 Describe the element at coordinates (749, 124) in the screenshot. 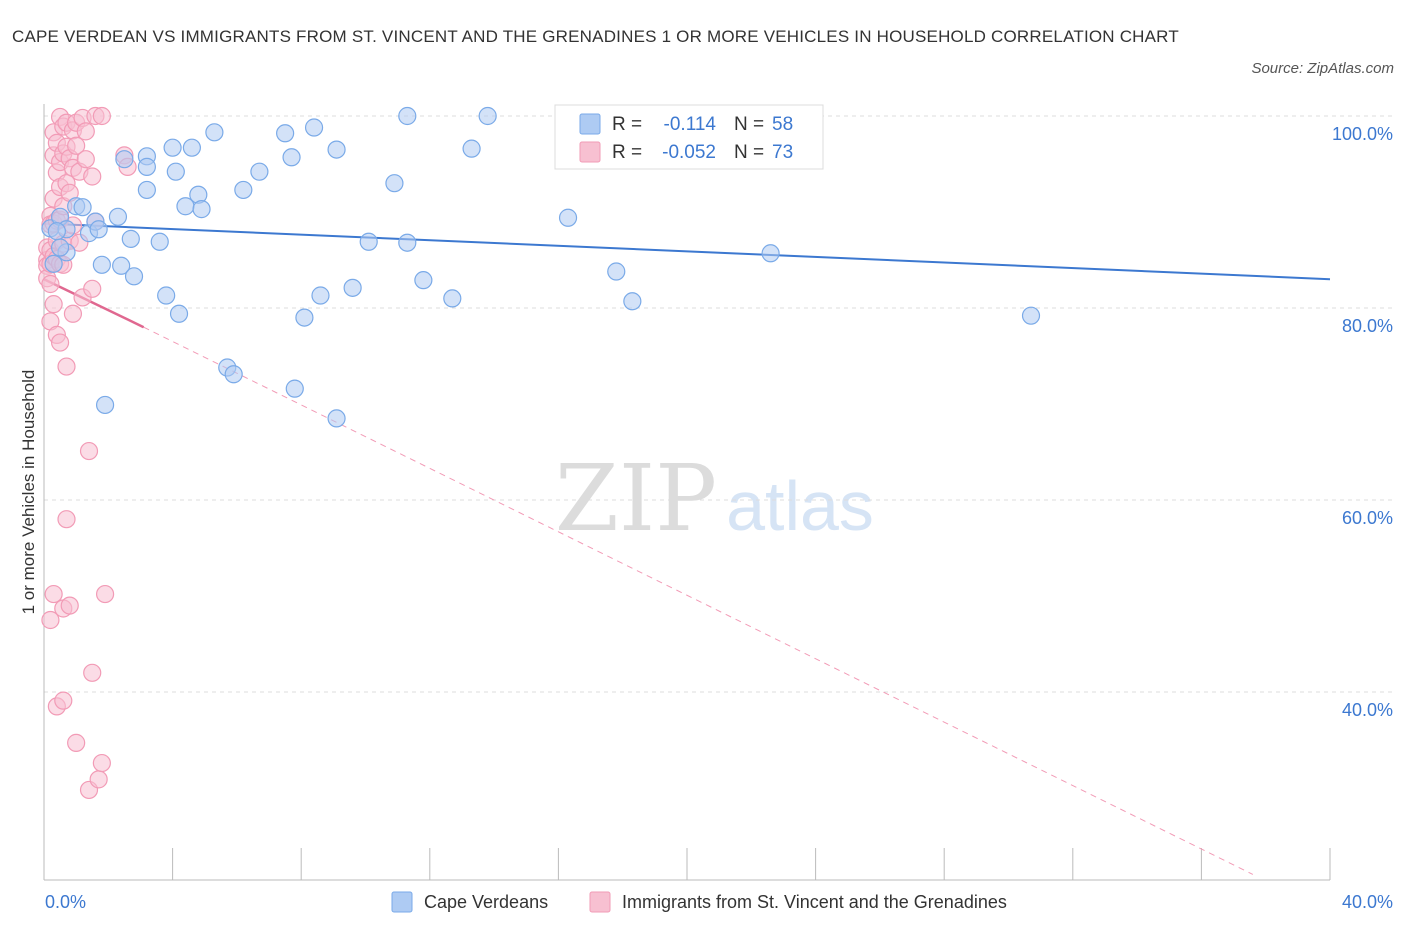

I see `stats-n-label-1: N =` at that location.